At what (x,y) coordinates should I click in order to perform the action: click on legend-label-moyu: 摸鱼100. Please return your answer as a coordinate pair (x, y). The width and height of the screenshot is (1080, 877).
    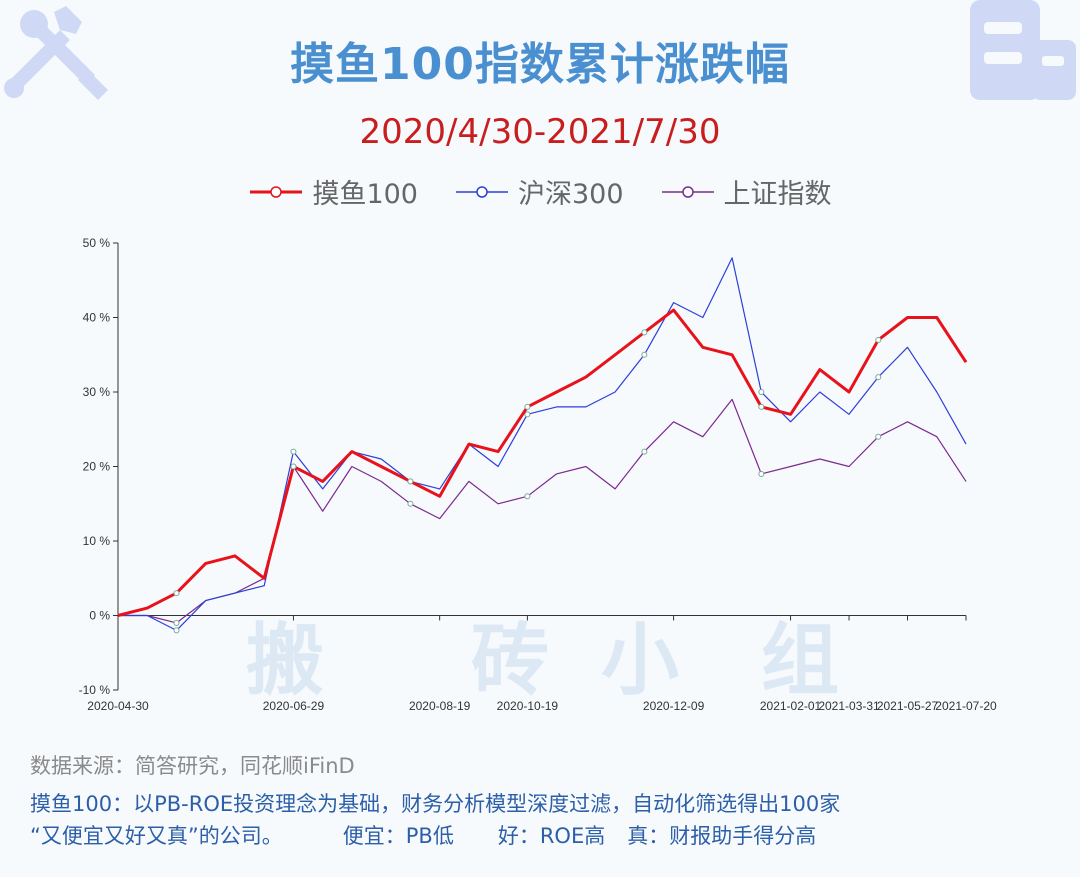
    Looking at the image, I should click on (365, 194).